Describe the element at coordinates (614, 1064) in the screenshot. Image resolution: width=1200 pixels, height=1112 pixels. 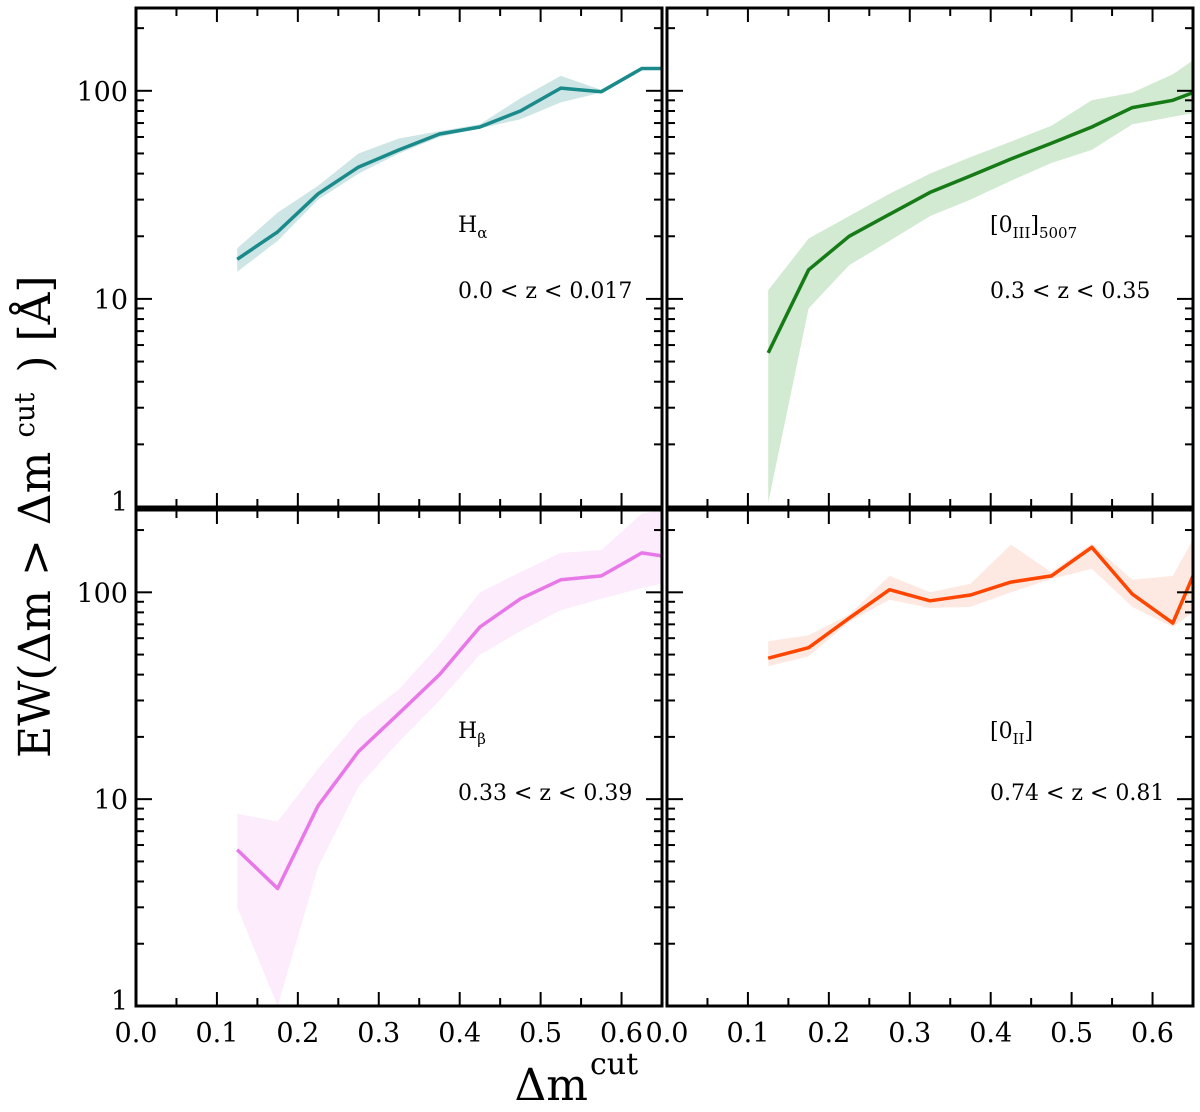
I see `x-axis-title-sup: cut` at that location.